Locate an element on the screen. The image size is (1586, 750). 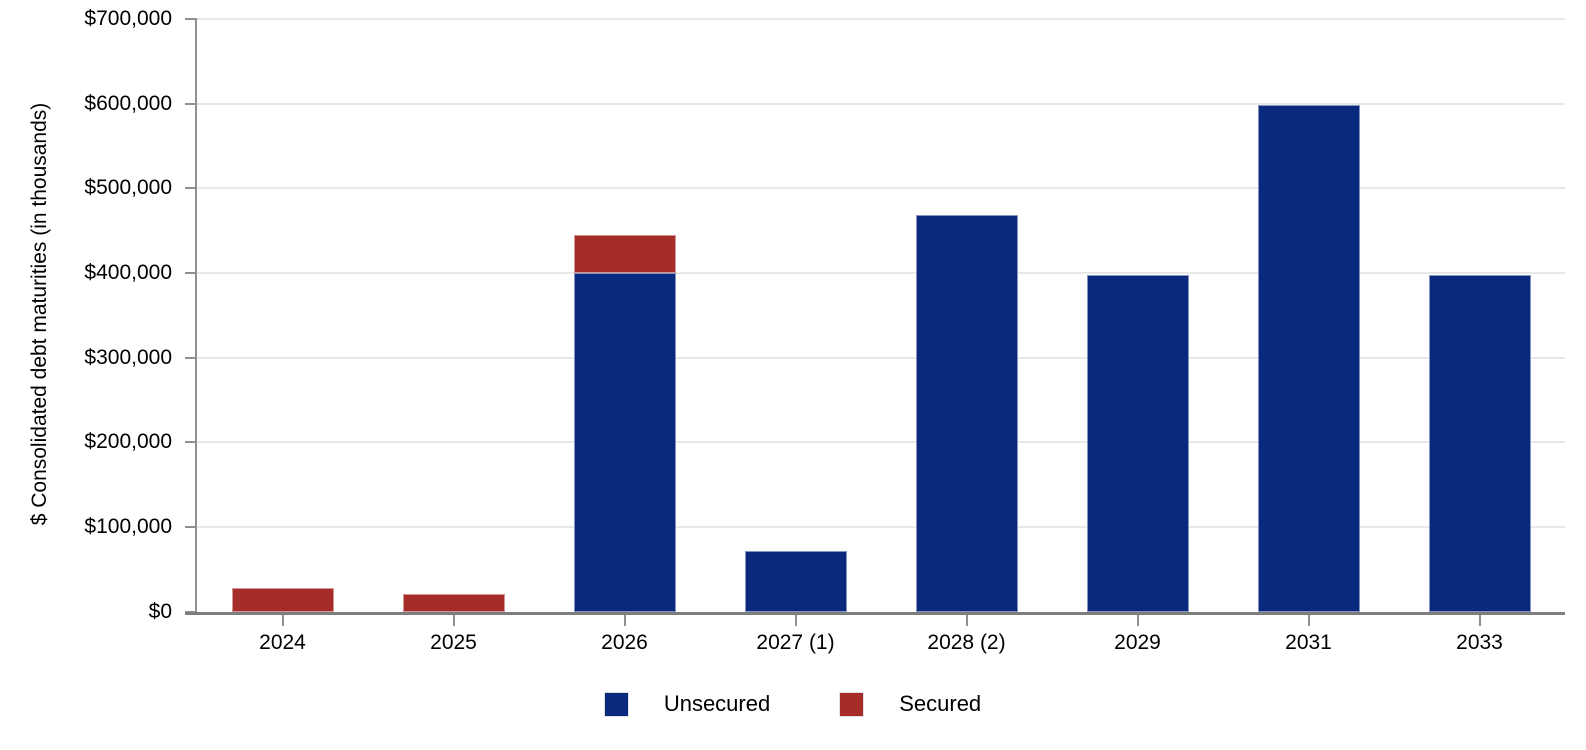
x-axis-line is located at coordinates (875, 613).